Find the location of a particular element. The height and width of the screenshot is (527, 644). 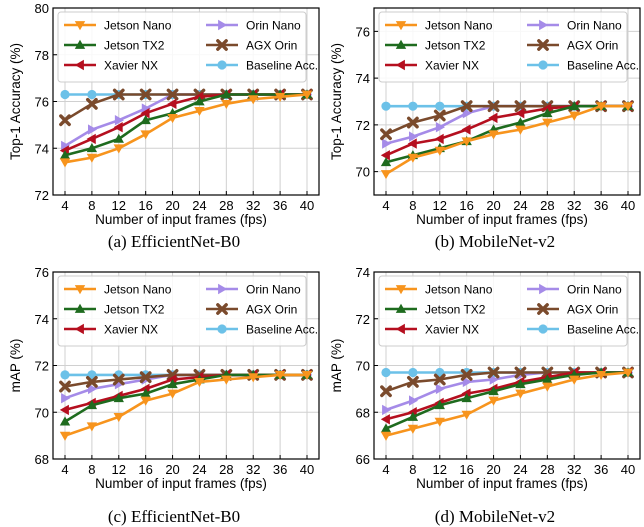

legend-label: AGX Orin is located at coordinates (271, 310).